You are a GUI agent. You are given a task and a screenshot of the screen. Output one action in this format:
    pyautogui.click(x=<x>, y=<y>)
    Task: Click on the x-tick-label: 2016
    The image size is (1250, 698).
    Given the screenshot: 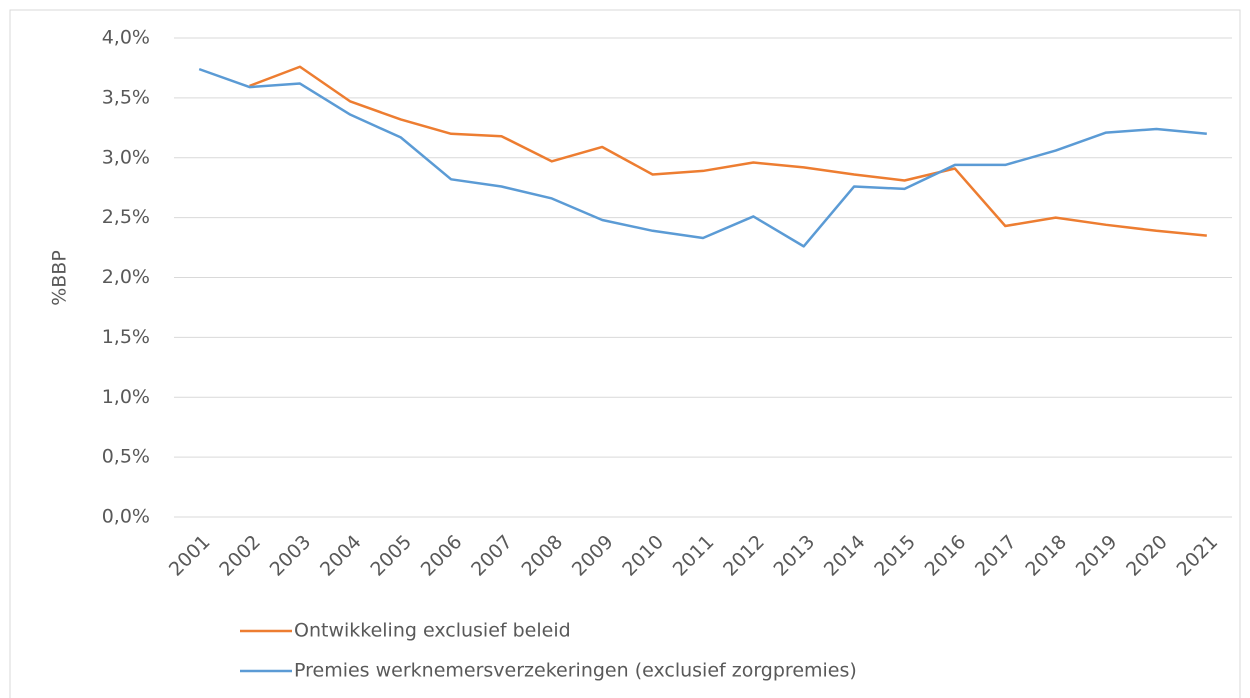 What is the action you would take?
    pyautogui.click(x=946, y=556)
    